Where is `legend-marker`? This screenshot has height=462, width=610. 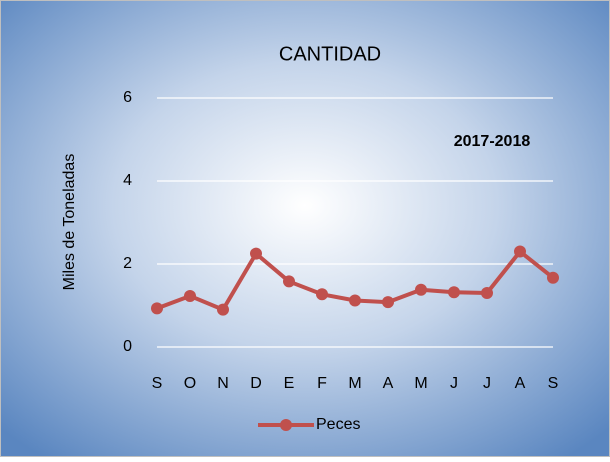
legend-marker is located at coordinates (286, 425).